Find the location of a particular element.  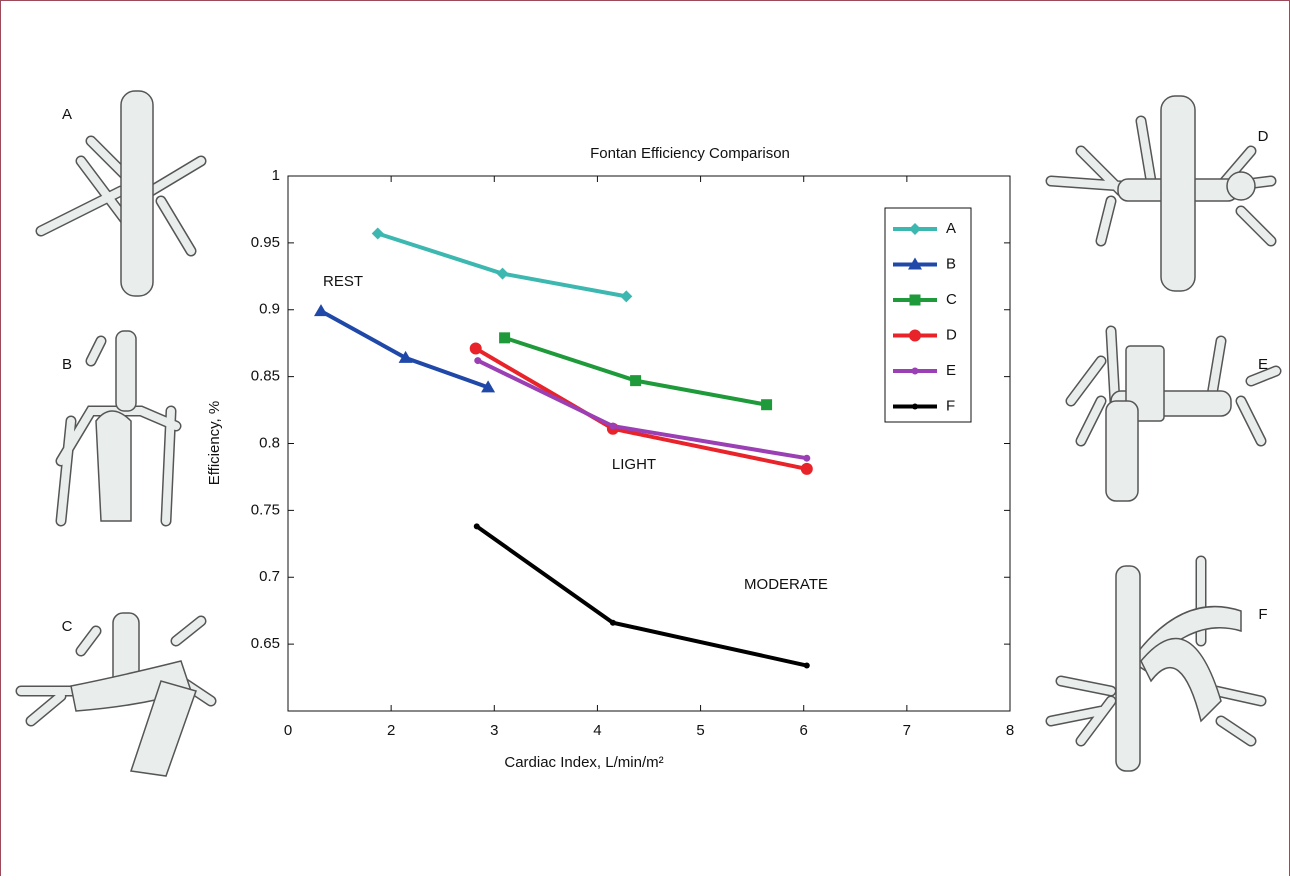

legend-label: A is located at coordinates (951, 228).